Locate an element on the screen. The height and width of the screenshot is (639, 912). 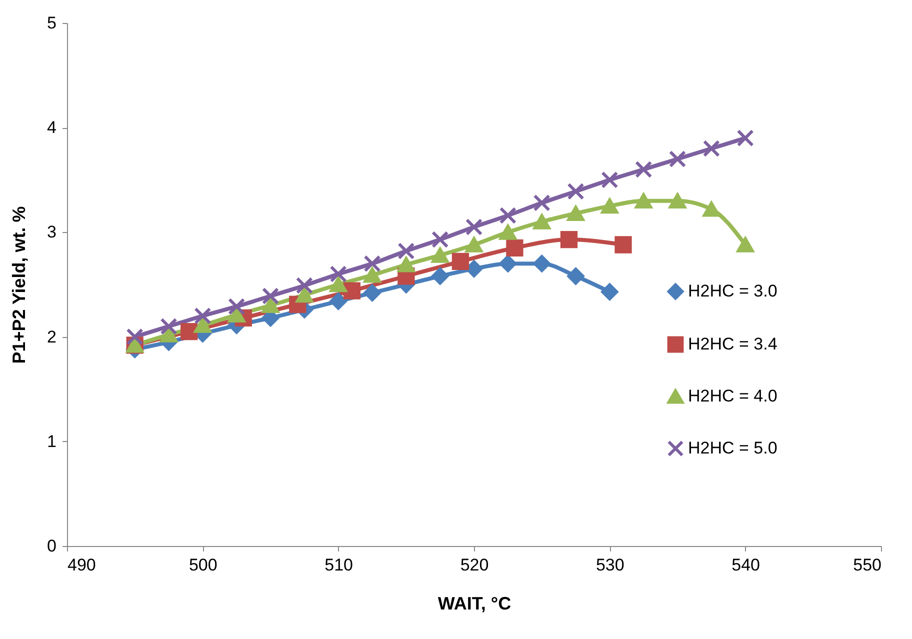
x-tick-label: 530 is located at coordinates (610, 565).